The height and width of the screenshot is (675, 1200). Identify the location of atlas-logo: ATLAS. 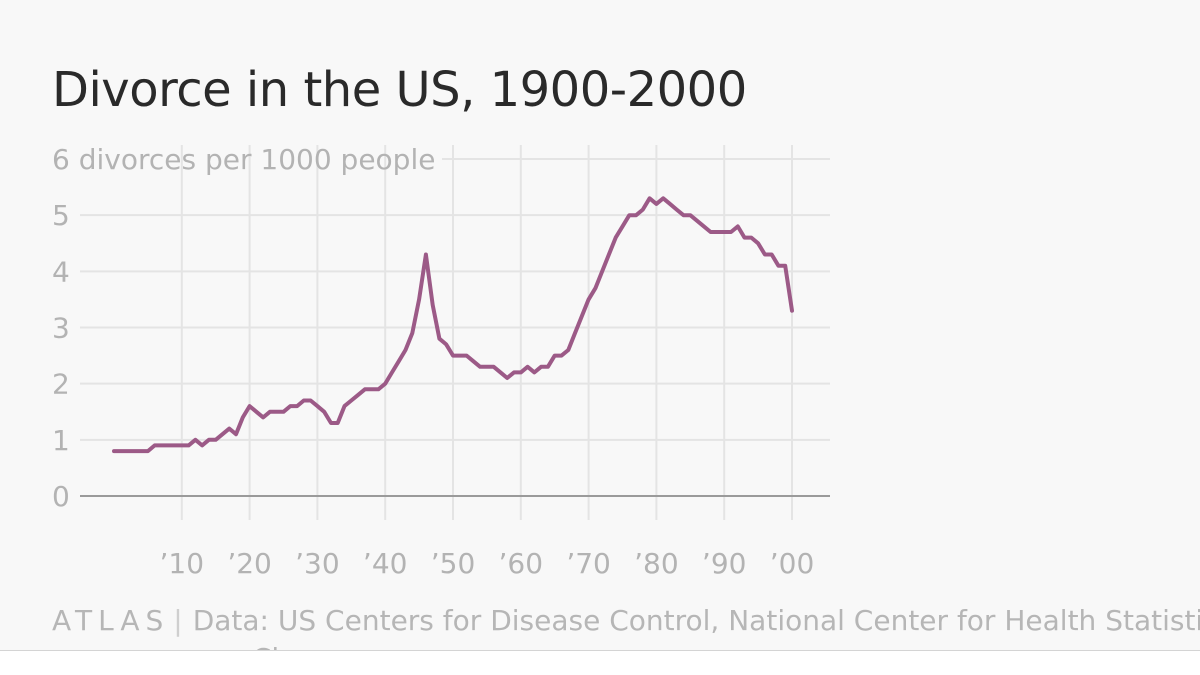
(111, 620).